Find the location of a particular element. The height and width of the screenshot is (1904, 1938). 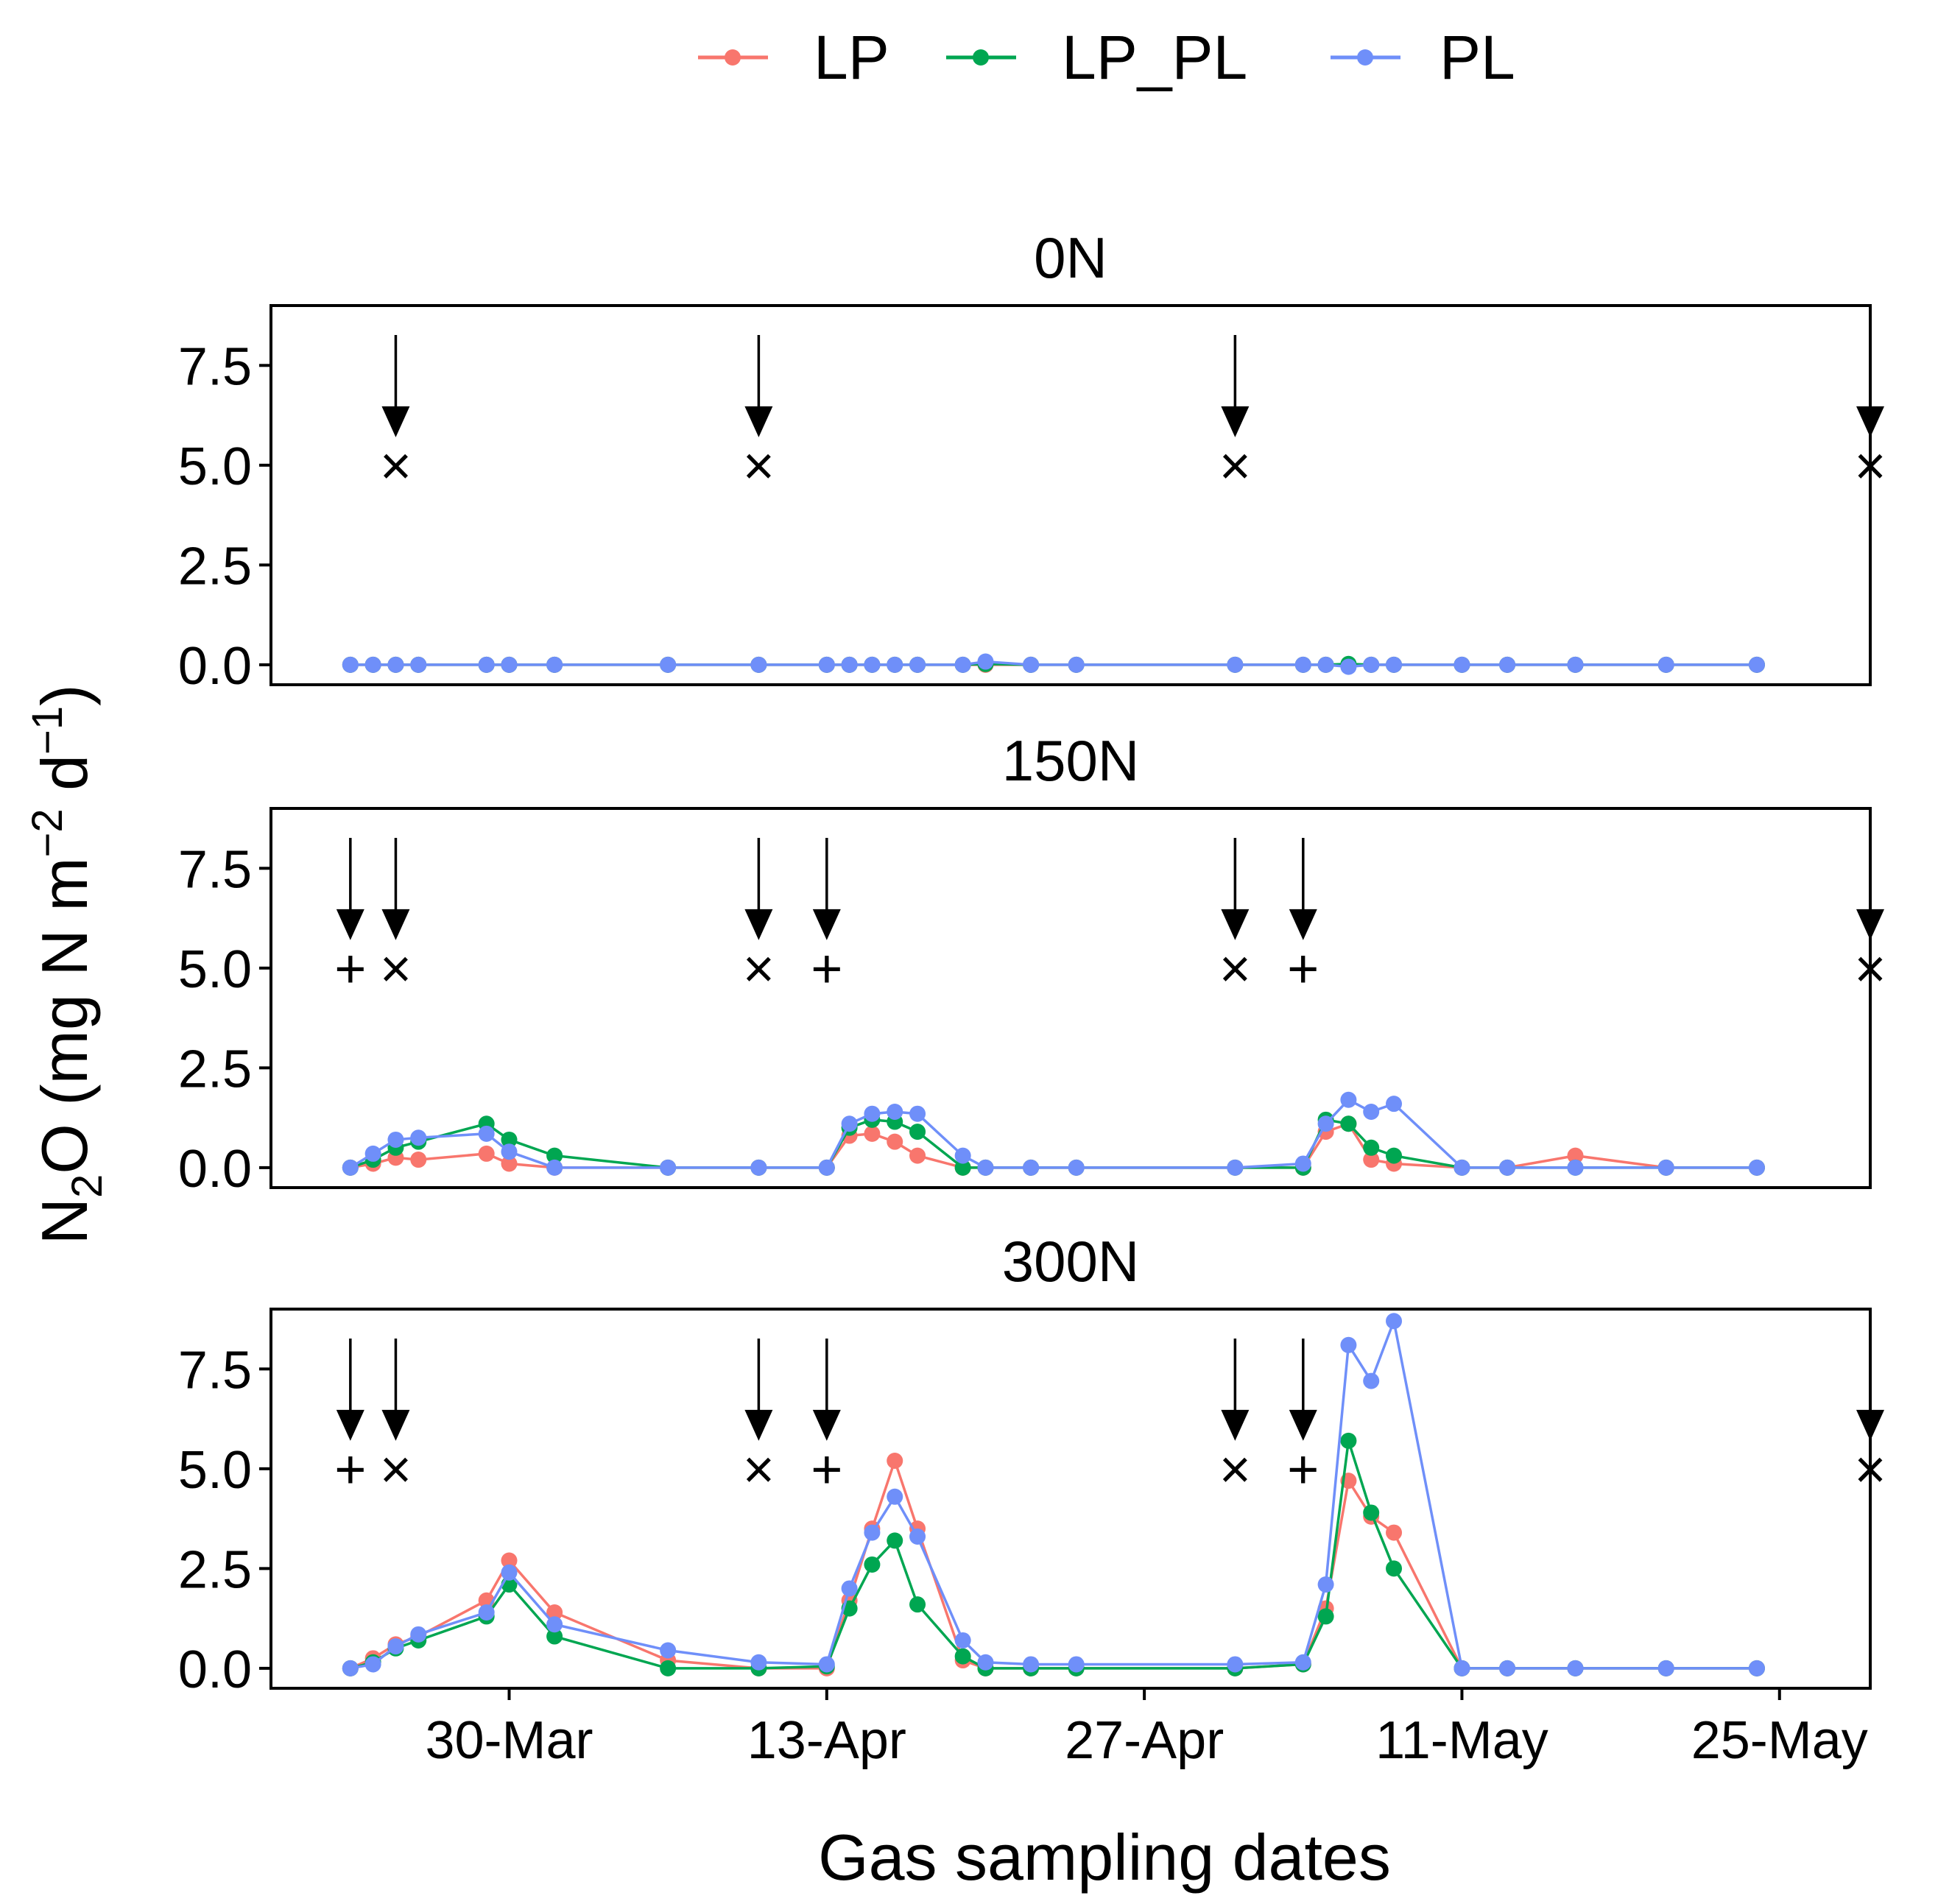

panel-title: 0N is located at coordinates (1070, 257).